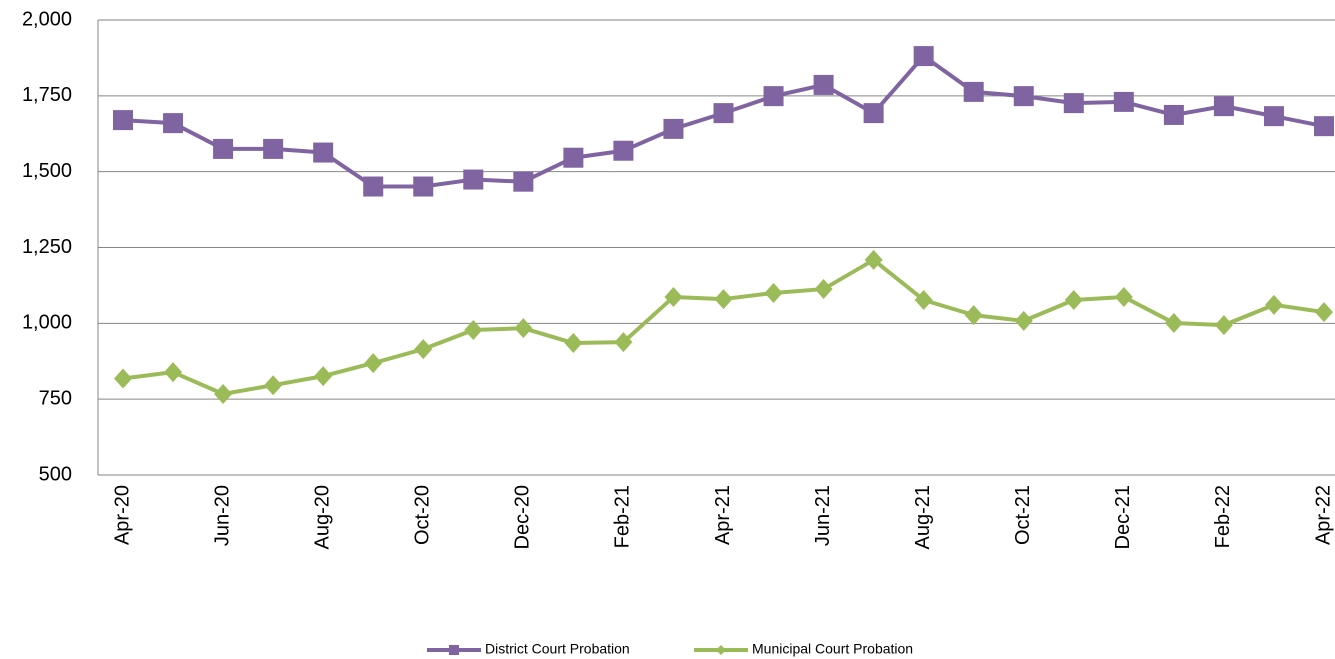  What do you see at coordinates (832, 649) in the screenshot?
I see `legend-label: Municipal Court Probation` at bounding box center [832, 649].